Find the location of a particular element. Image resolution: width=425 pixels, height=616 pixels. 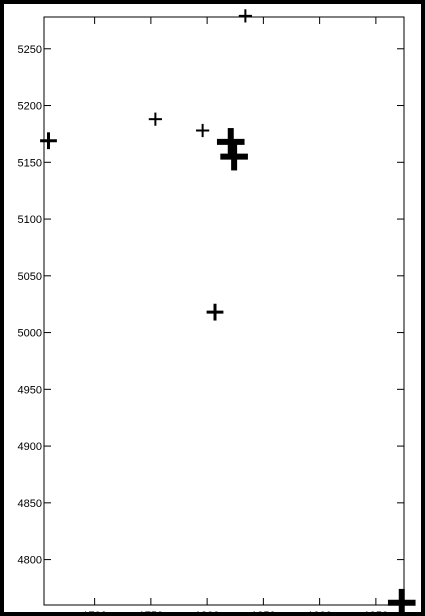

x-tick-label: 1950 is located at coordinates (376, 613).